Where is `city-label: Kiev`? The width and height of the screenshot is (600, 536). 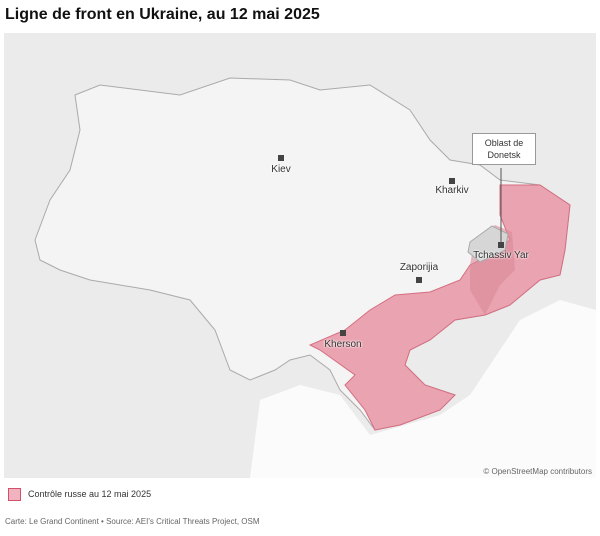
city-label: Kiev is located at coordinates (281, 169).